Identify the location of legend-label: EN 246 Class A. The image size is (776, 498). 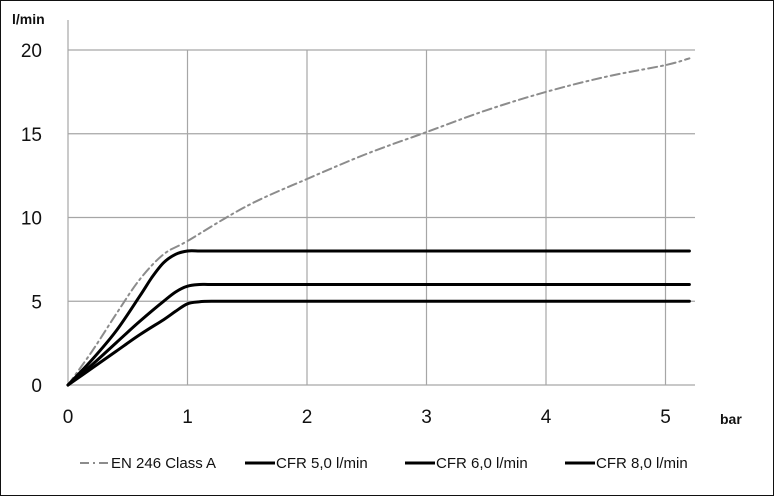
(163, 463).